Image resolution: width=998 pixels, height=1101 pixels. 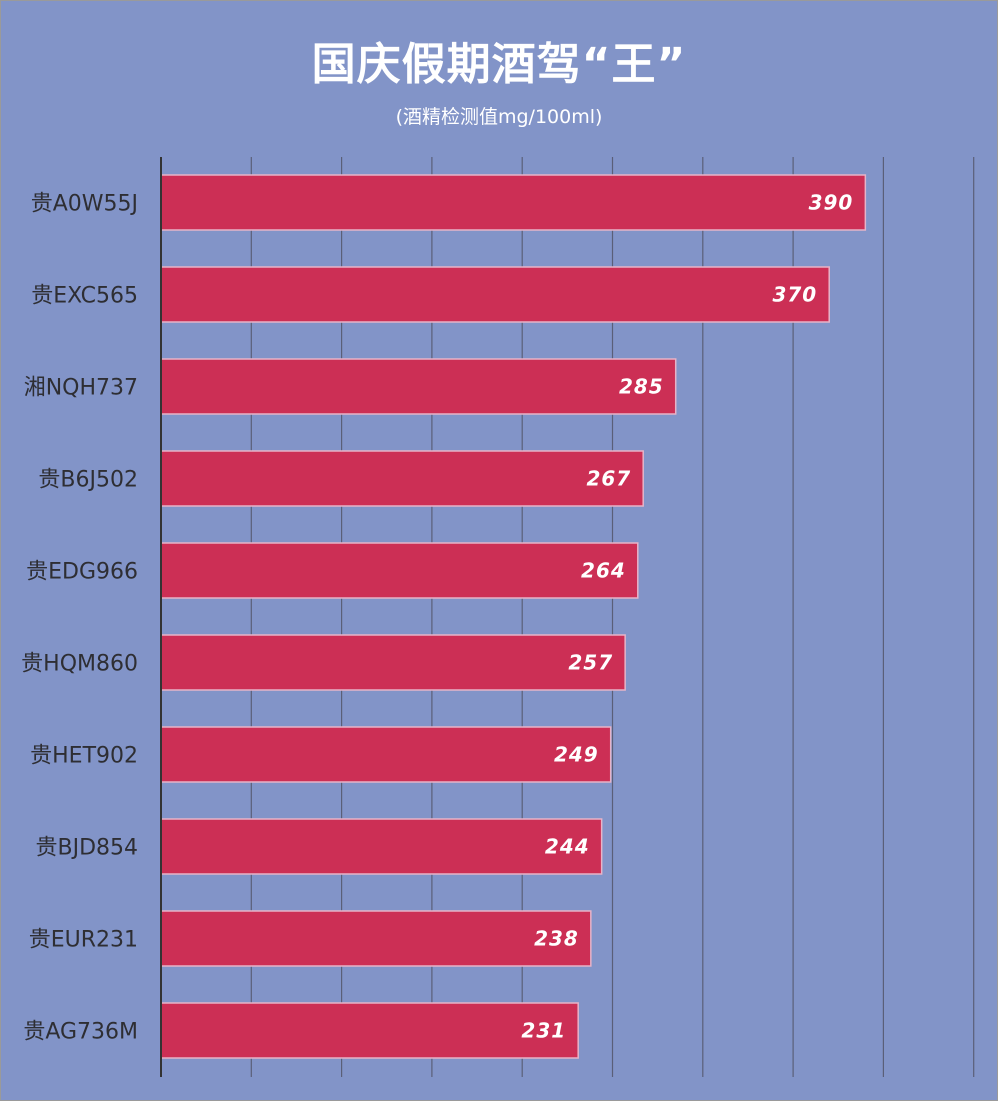 What do you see at coordinates (576, 755) in the screenshot?
I see `value-label: 249` at bounding box center [576, 755].